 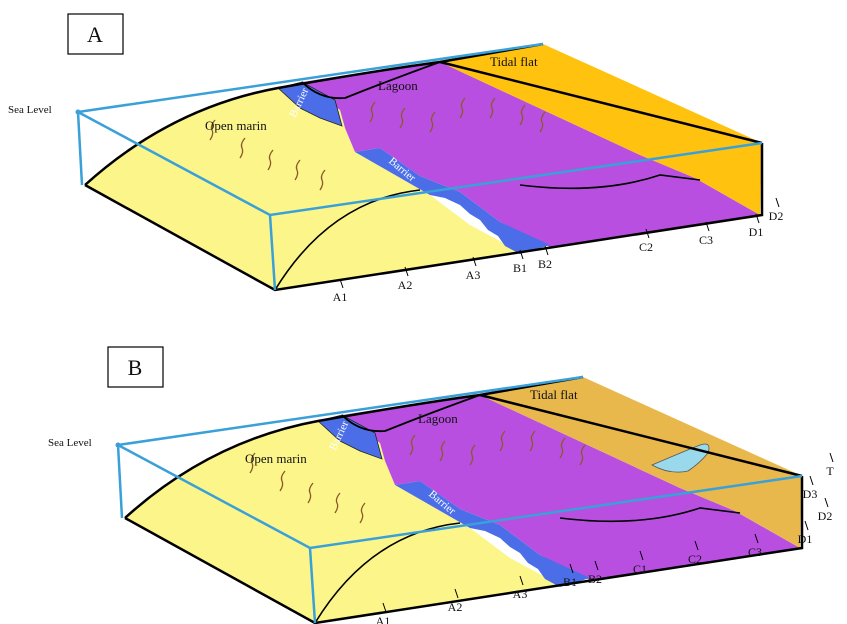 I want to click on panel-label: A, so click(x=95, y=34).